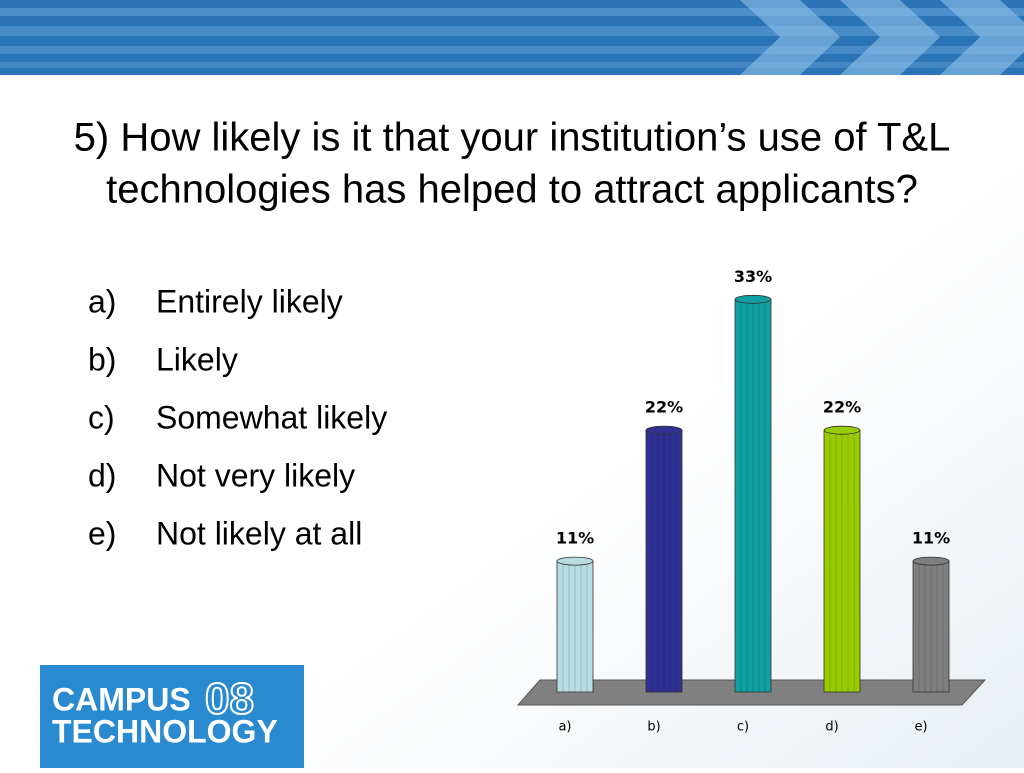 This screenshot has height=773, width=1024. Describe the element at coordinates (197, 359) in the screenshot. I see `list-text: Likely` at that location.